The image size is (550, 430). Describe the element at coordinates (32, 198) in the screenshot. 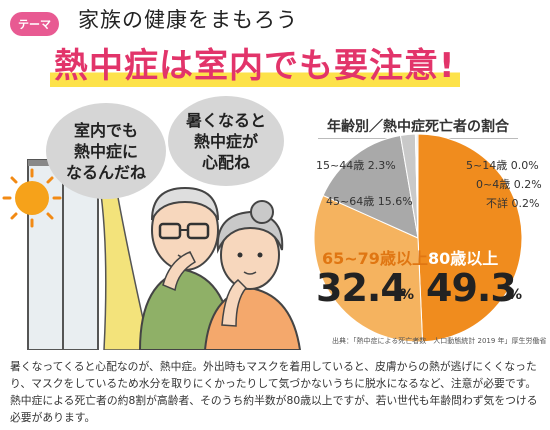

I see `sun-icon` at that location.